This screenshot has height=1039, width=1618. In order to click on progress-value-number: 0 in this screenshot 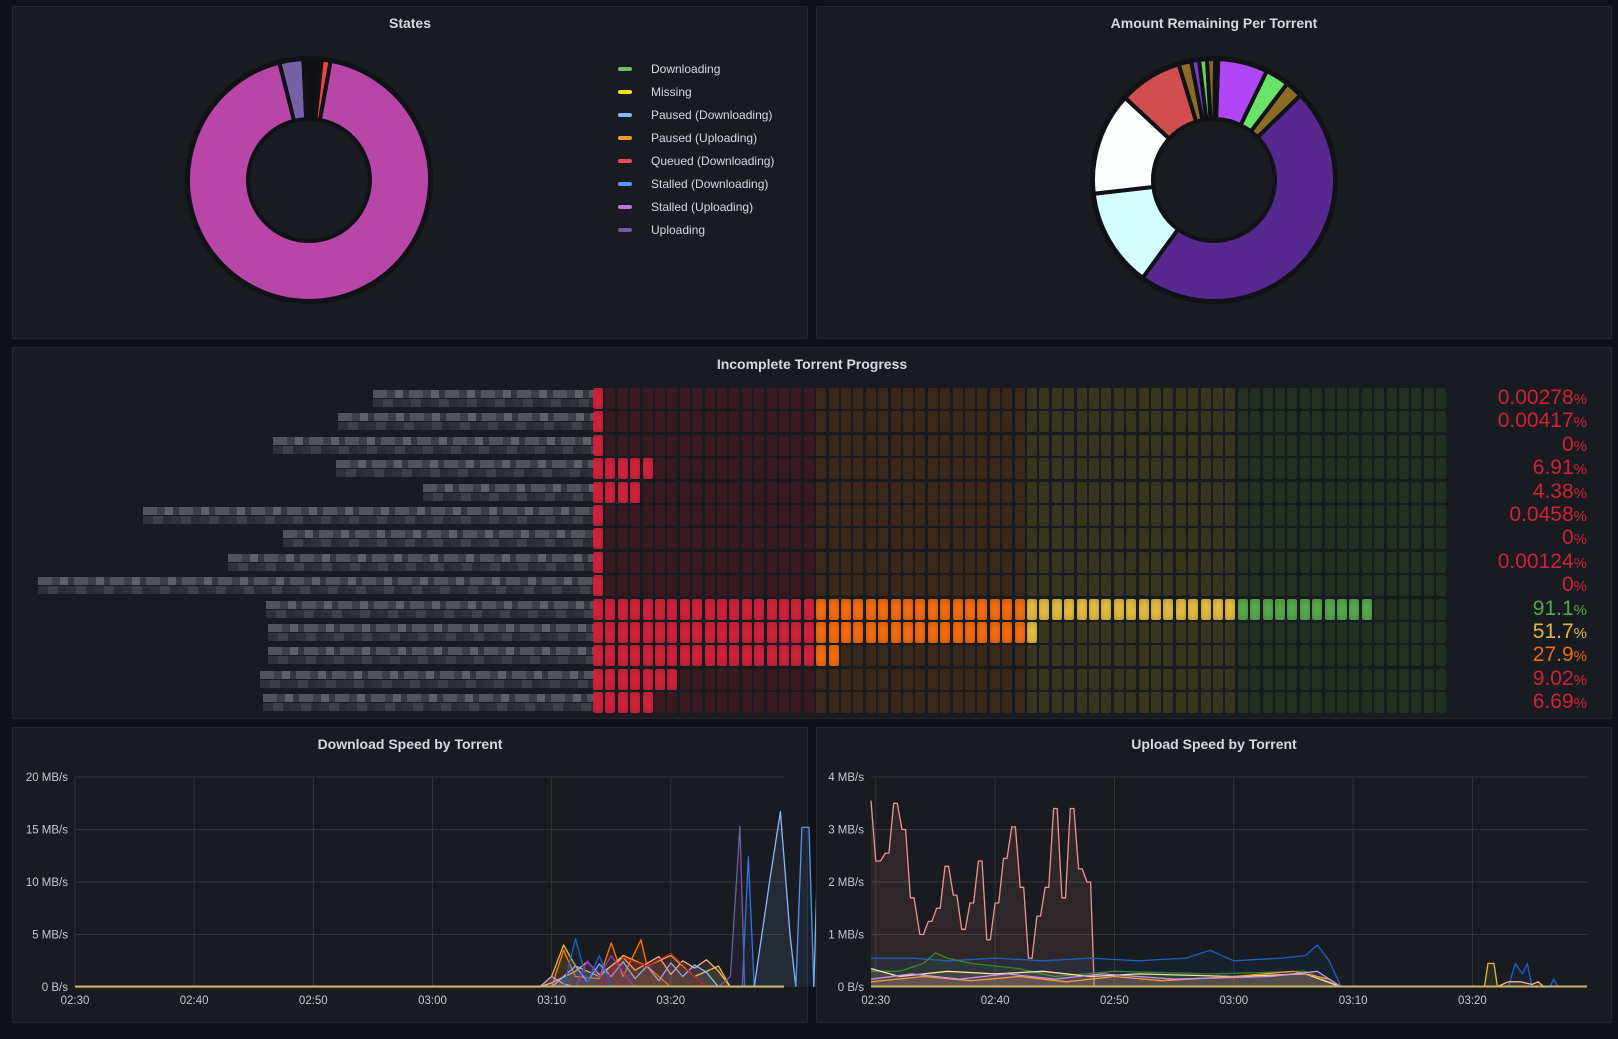, I will do `click(1567, 444)`.